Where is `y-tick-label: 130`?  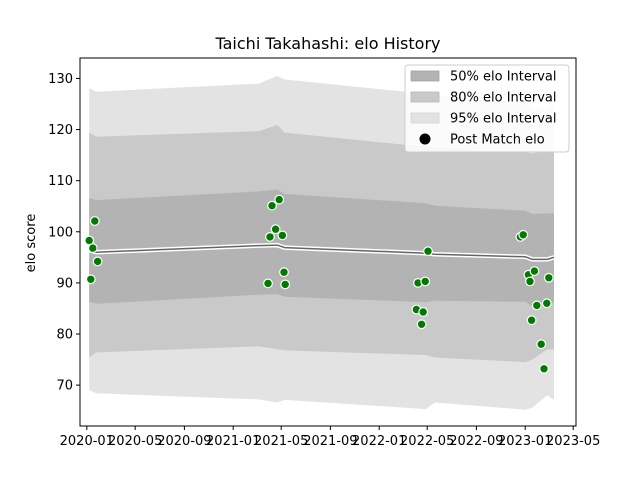
y-tick-label: 130 is located at coordinates (60, 79).